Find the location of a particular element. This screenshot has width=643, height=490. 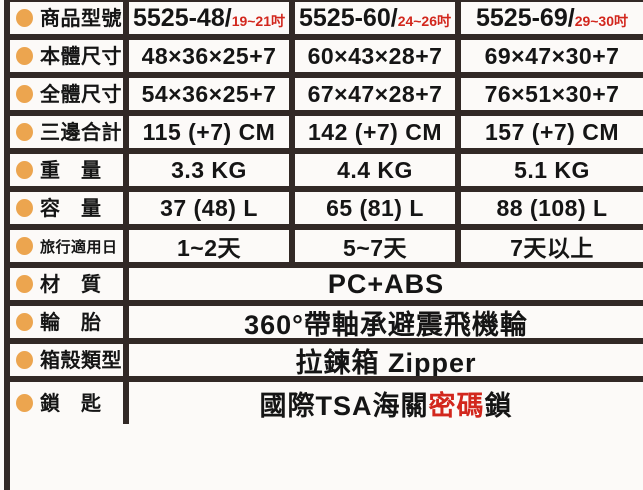

spec-value-cell: 4.4 KG is located at coordinates (378, 170).